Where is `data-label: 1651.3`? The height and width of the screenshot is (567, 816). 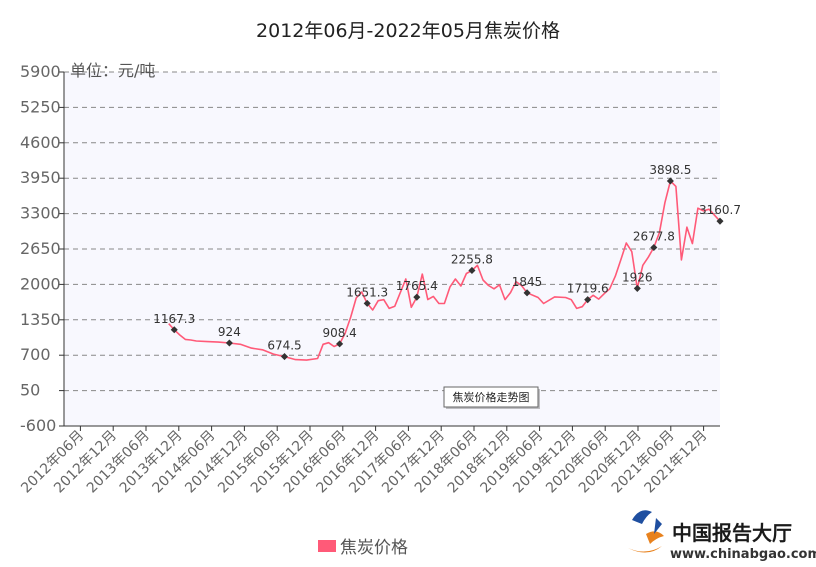
data-label: 1651.3 is located at coordinates (367, 292).